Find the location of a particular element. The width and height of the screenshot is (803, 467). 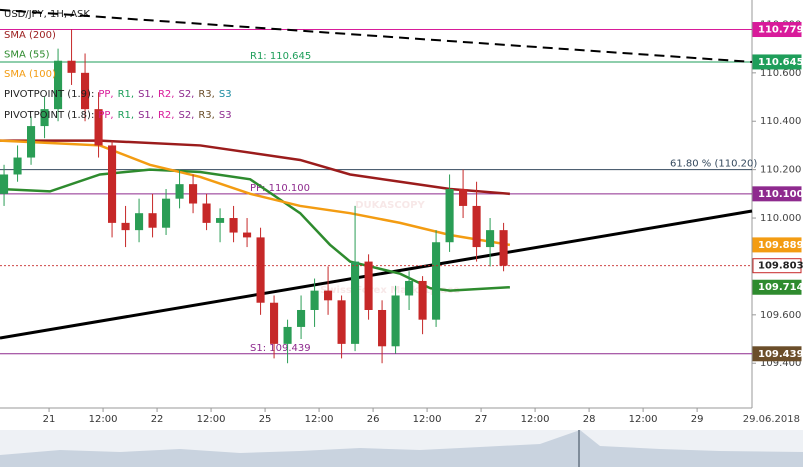

pivot-legend-label: PIVOTPOINT (1.8): is located at coordinates (49, 115).